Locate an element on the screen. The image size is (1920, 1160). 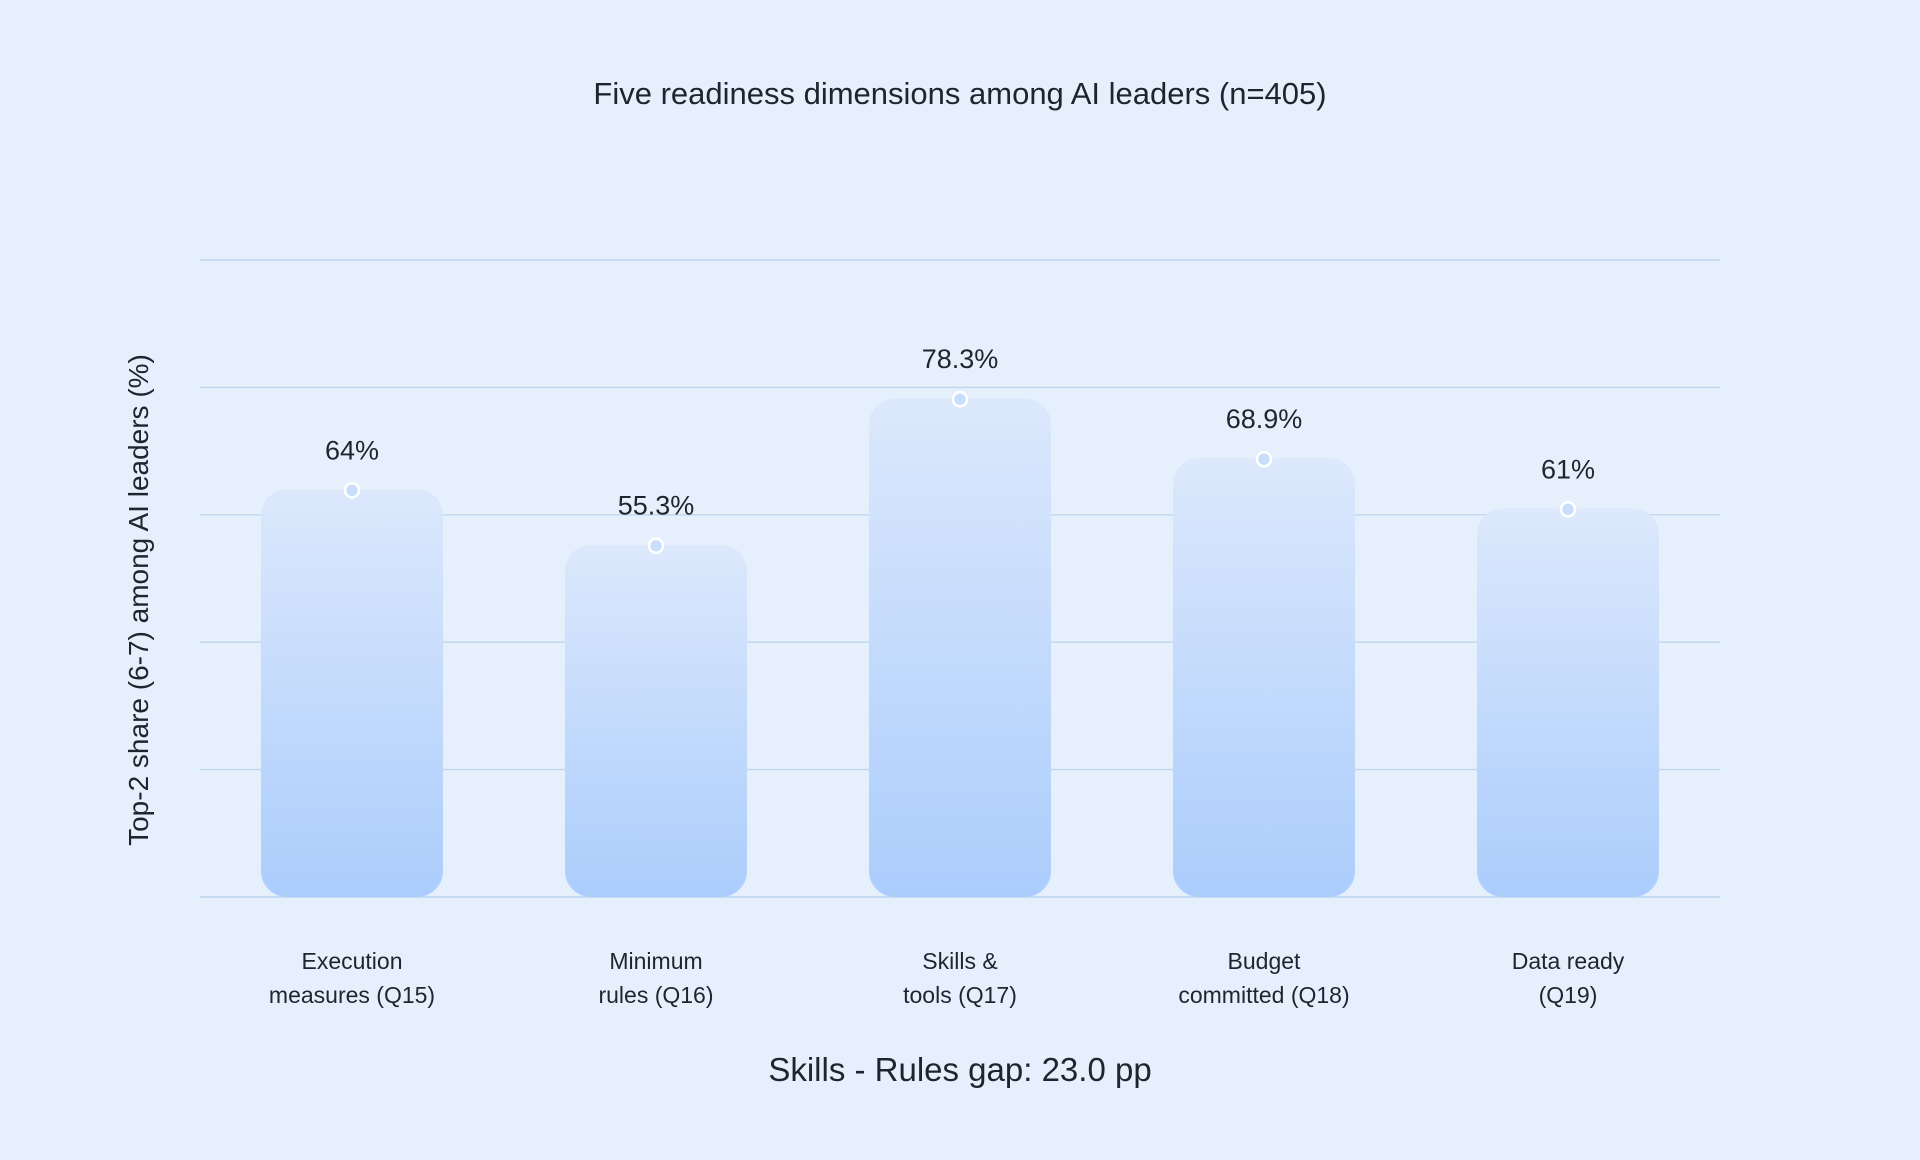
gap-annotation: Skills - Rules gap: 23.0 pp is located at coordinates (959, 1069).